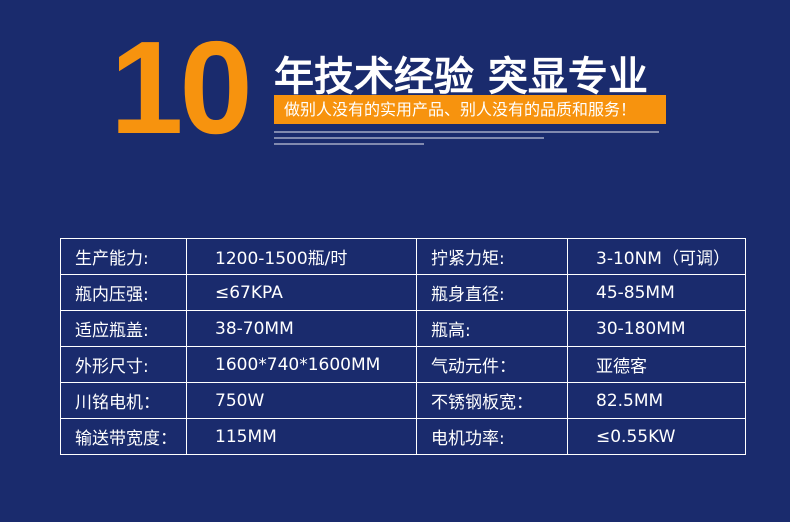 Image resolution: width=790 pixels, height=522 pixels. Describe the element at coordinates (470, 109) in the screenshot. I see `slogan: 做别人没有的实用产品、别人没有的品质和服务！` at that location.